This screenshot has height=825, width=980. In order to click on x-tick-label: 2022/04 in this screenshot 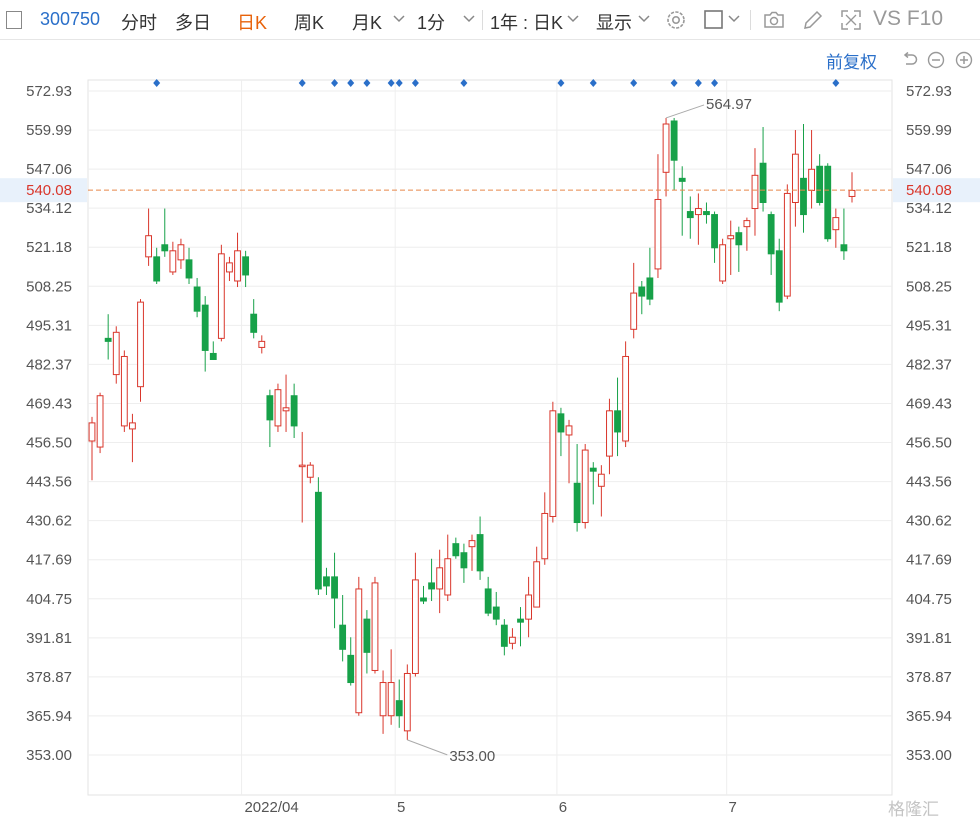, I will do `click(271, 807)`.